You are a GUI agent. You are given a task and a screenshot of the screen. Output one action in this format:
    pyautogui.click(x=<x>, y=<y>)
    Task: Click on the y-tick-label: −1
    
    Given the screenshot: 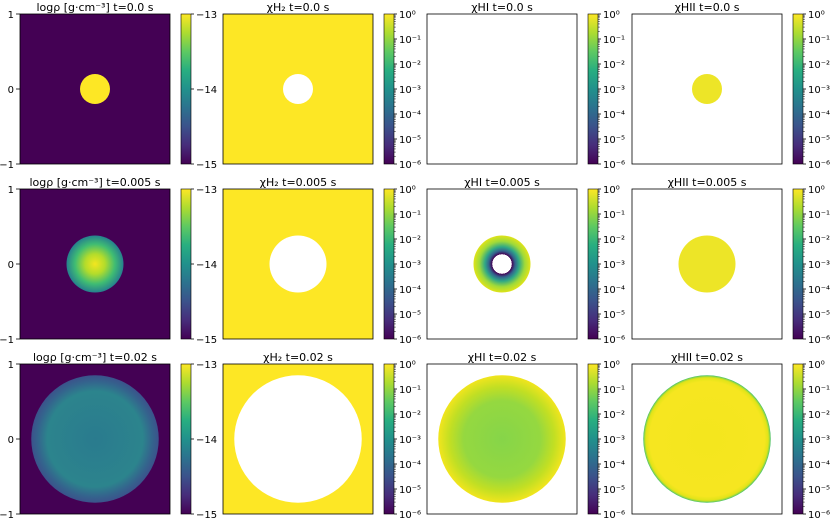 What is the action you would take?
    pyautogui.click(x=7, y=515)
    